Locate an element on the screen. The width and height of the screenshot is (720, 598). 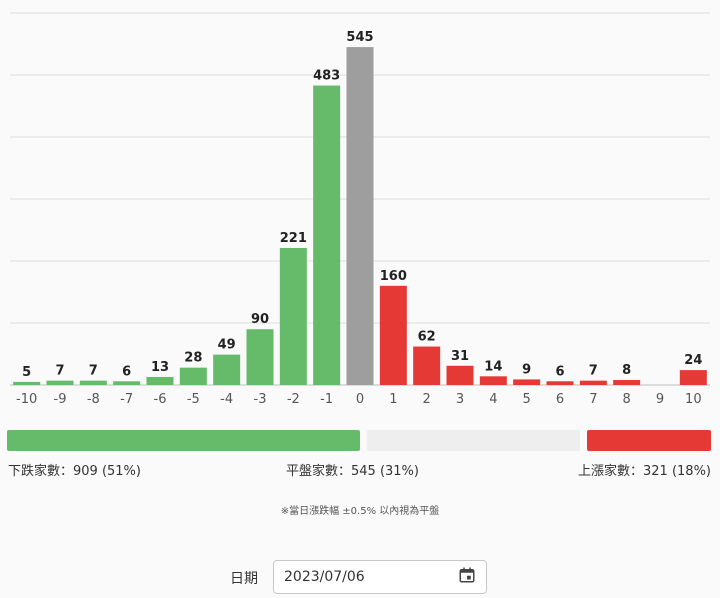
data-label--6: 13 is located at coordinates (160, 367).